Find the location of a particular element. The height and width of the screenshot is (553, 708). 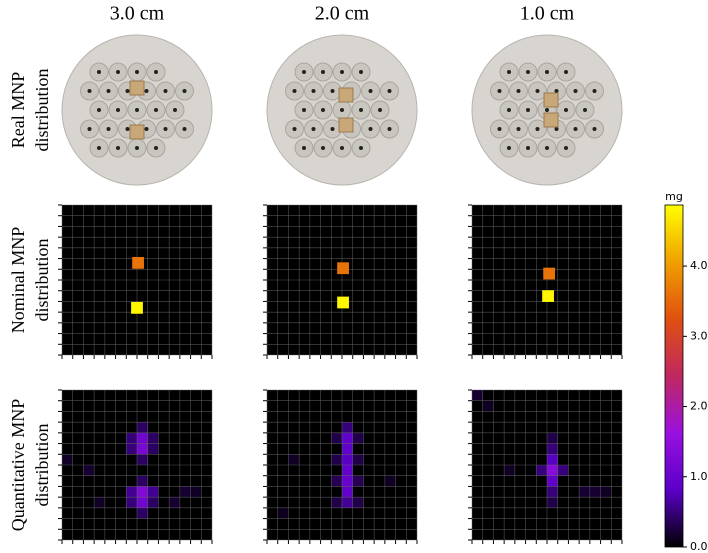

row-label: distribution is located at coordinates (42, 279).